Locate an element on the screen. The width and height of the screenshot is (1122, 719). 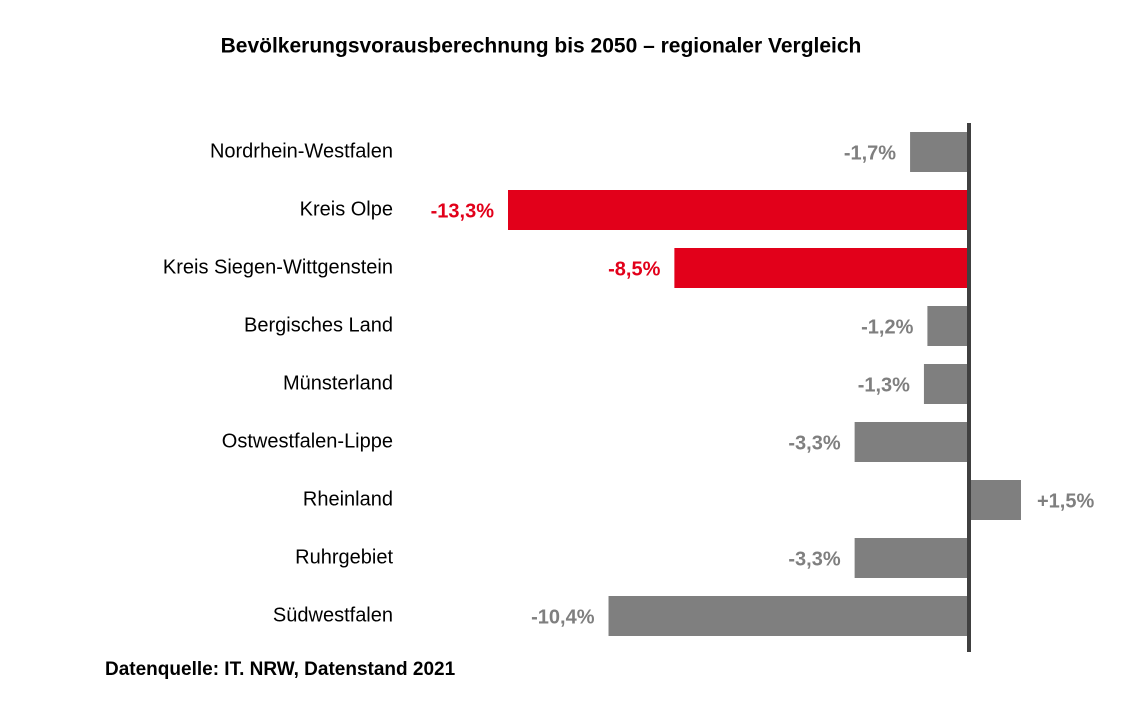
value-label: +1,5% is located at coordinates (1065, 501).